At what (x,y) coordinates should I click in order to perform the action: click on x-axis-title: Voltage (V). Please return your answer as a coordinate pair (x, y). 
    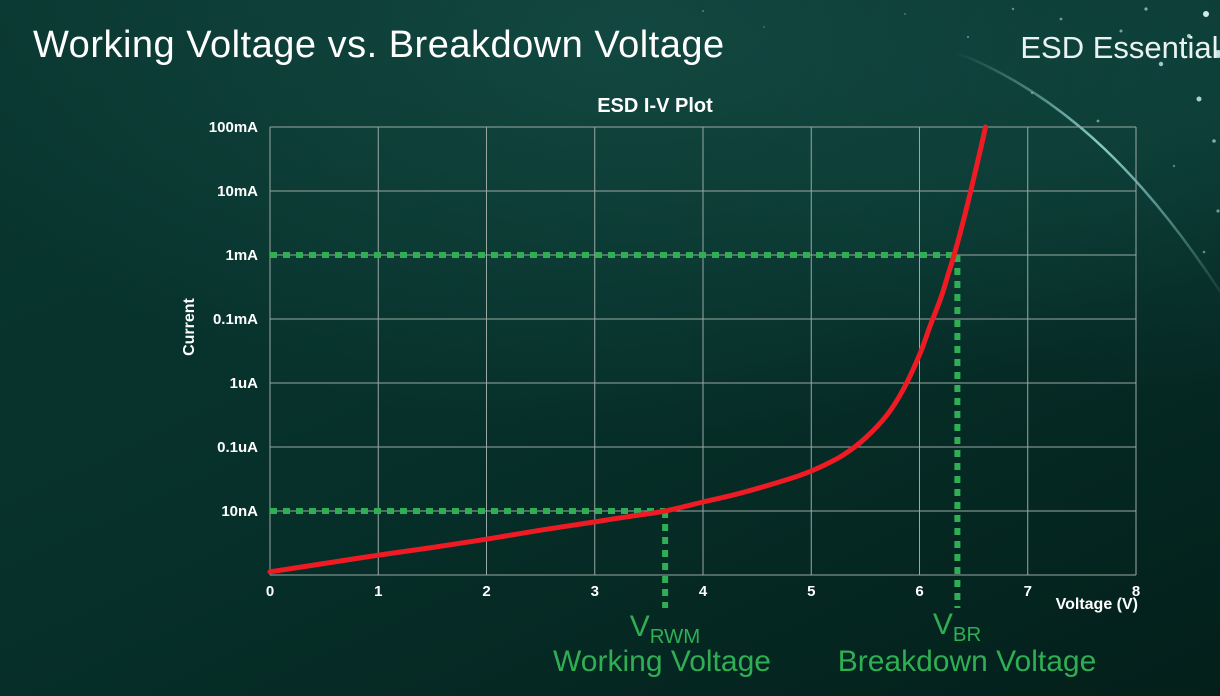
    Looking at the image, I should click on (1096, 604).